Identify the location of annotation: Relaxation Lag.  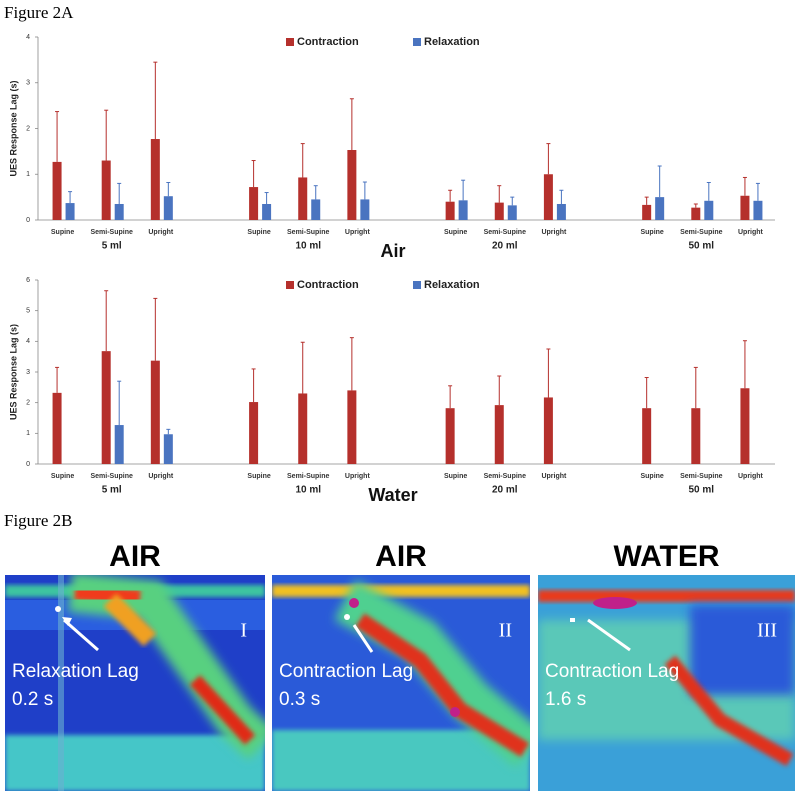
(75, 671).